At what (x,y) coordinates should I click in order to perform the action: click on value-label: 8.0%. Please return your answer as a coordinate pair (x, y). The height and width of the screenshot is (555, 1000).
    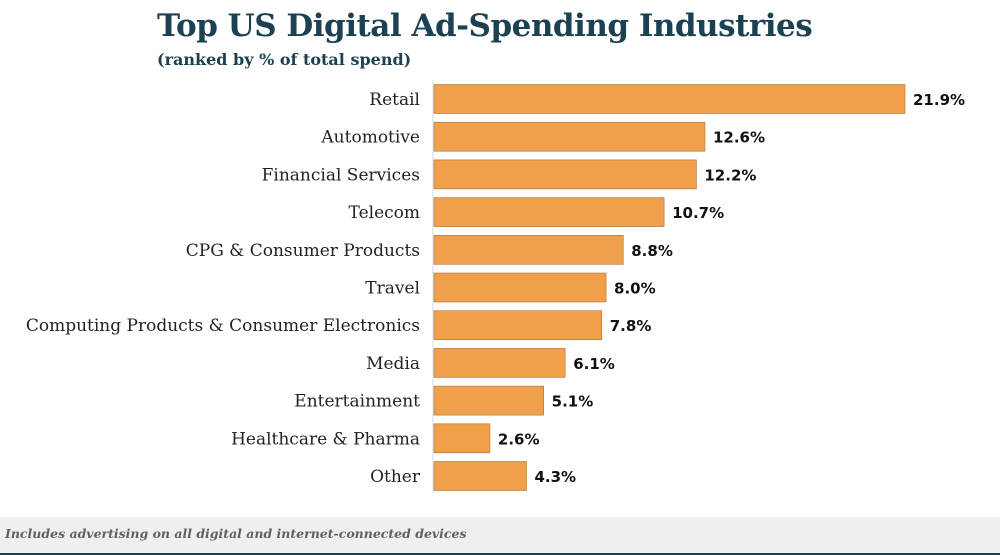
    Looking at the image, I should click on (635, 289).